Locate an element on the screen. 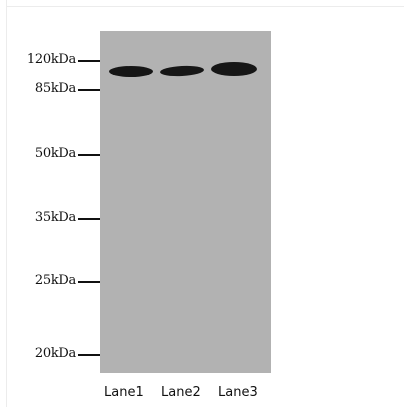 Image resolution: width=404 pixels, height=407 pixels. marker-120kda: 120kDa is located at coordinates (50, 60).